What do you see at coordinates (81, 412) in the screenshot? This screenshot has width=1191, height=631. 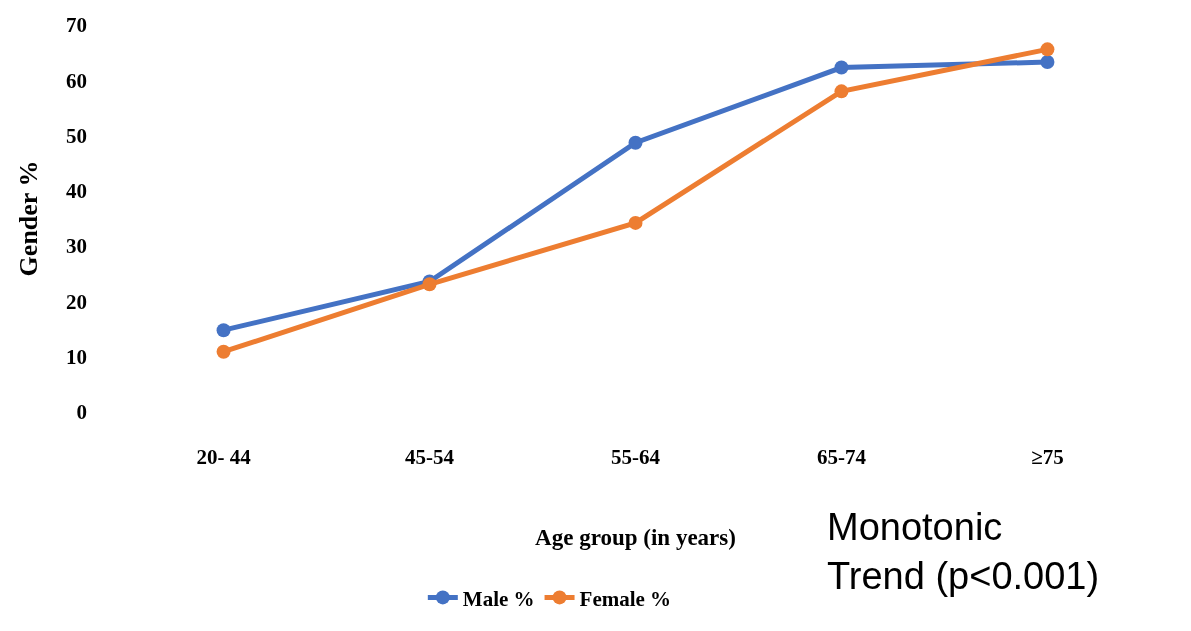 I see `y-tick-label: 0` at bounding box center [81, 412].